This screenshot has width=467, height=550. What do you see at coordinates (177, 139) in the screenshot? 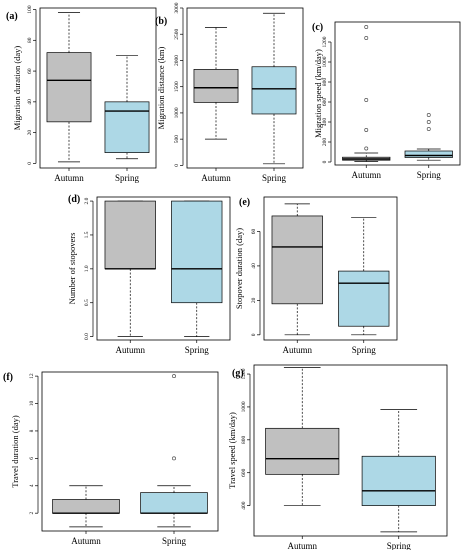
I see `y-tick-label: 500` at bounding box center [177, 139].